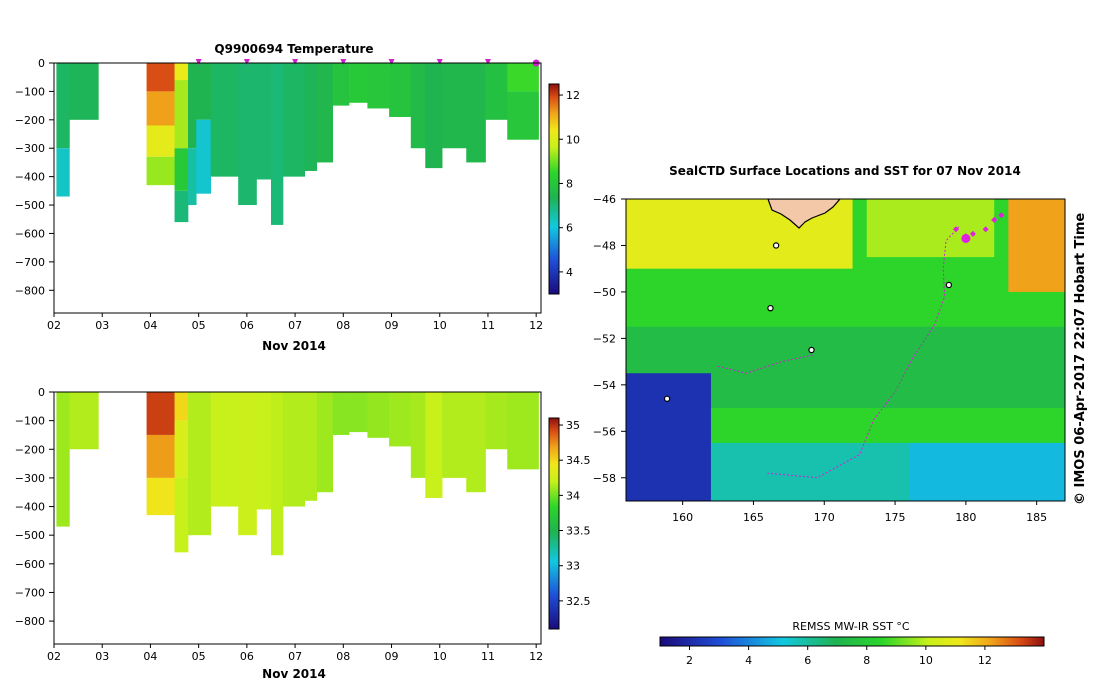  I want to click on profile-markers, so click(367, 63).